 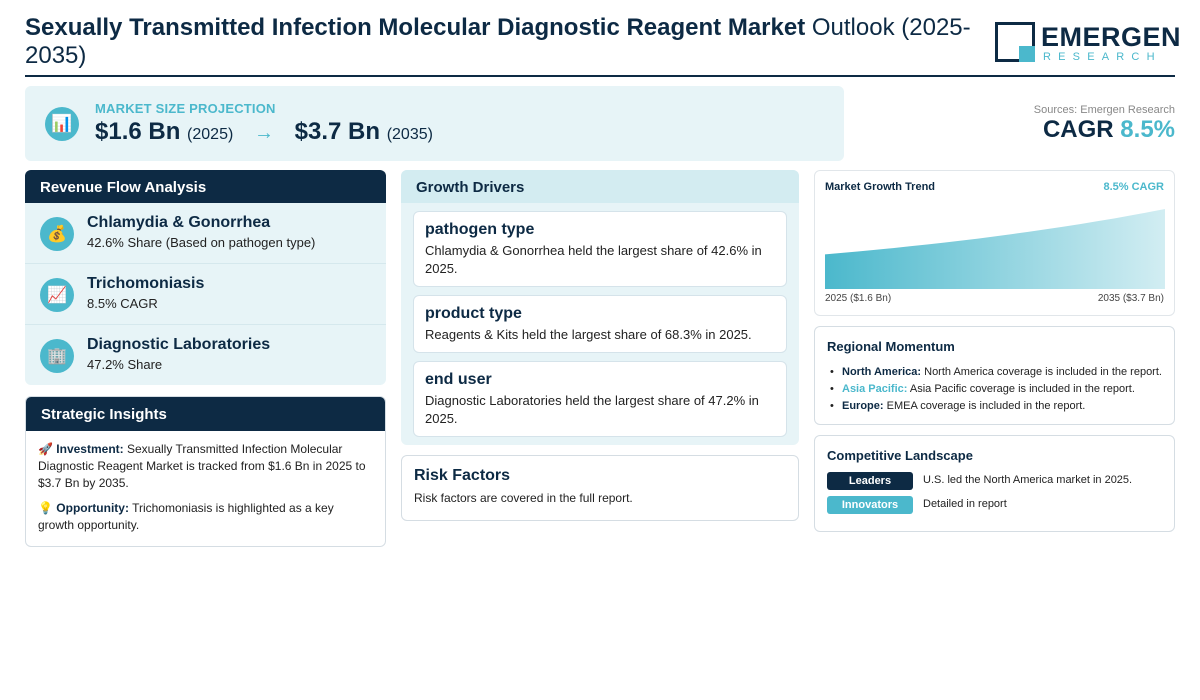 I want to click on arrow-right-icon: →, so click(x=263, y=133).